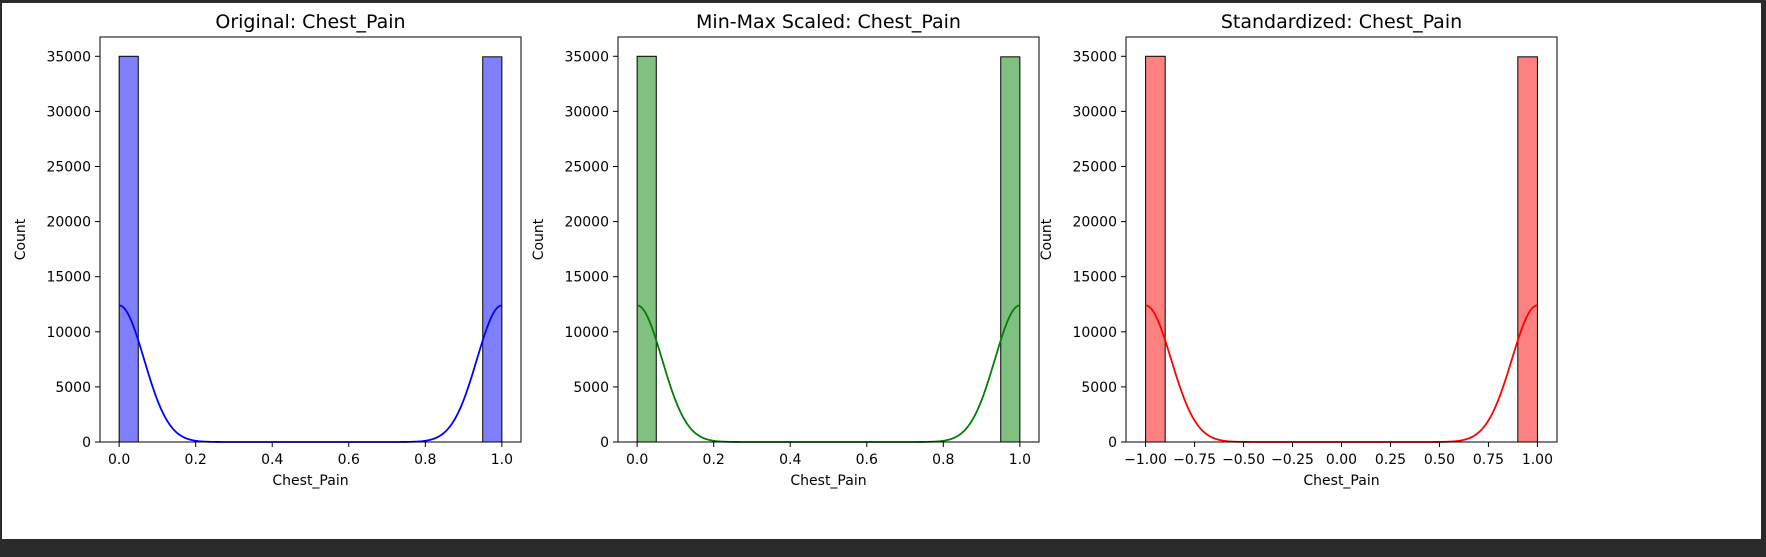 Image resolution: width=1766 pixels, height=557 pixels. Describe the element at coordinates (1194, 460) in the screenshot. I see `x-tick-label: −0.75` at that location.